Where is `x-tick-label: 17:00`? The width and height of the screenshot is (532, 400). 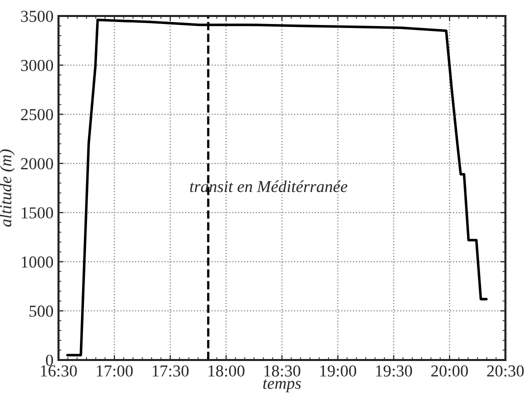
x-tick-label: 17:00 is located at coordinates (114, 371).